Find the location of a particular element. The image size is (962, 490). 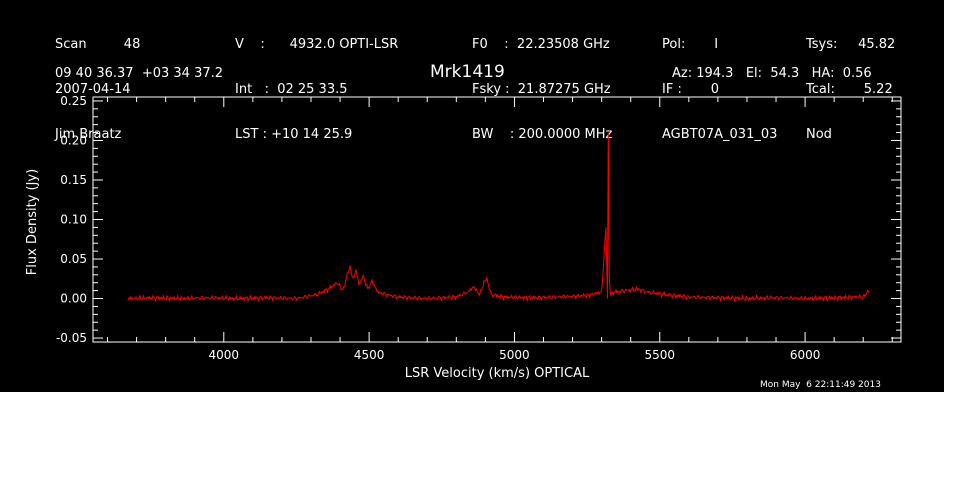

scan-info: Scan 48 2007-04-14 Jim Braatz is located at coordinates (97, 82).